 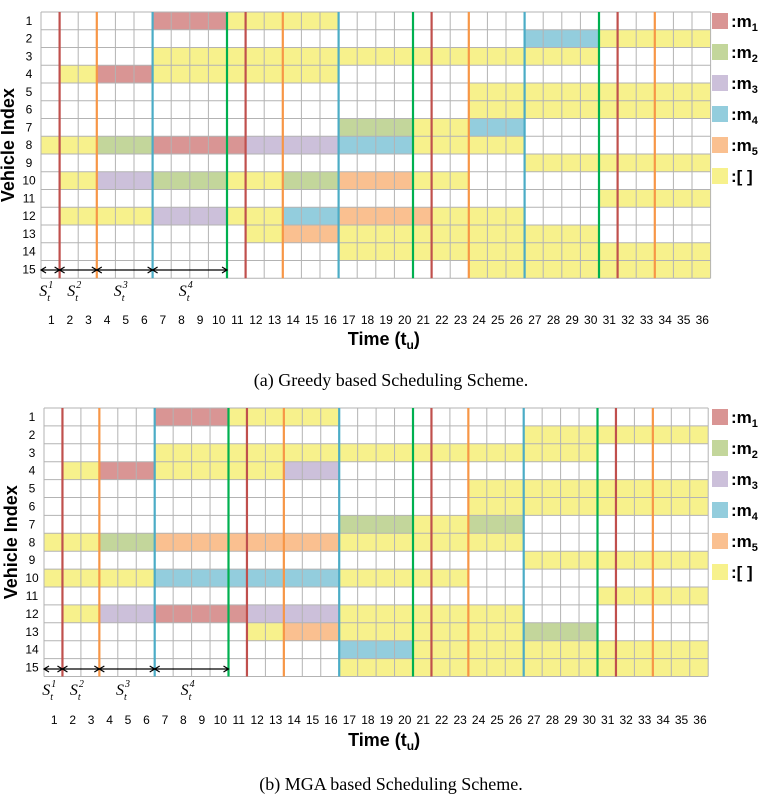 I want to click on cell-v5-t34-empty, so click(x=662, y=488).